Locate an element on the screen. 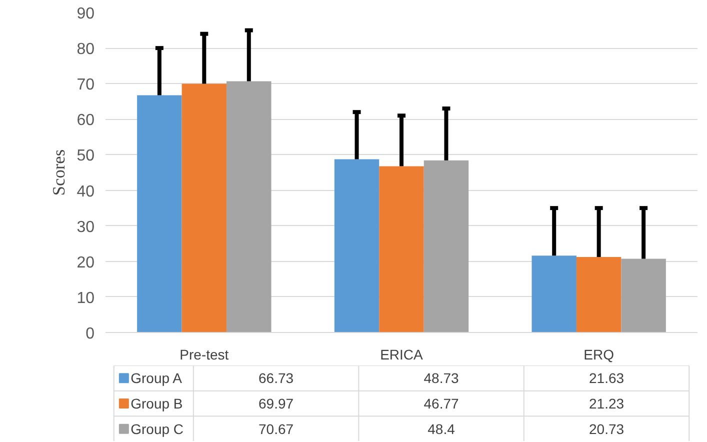  y-tick-label: 20 is located at coordinates (85, 263).